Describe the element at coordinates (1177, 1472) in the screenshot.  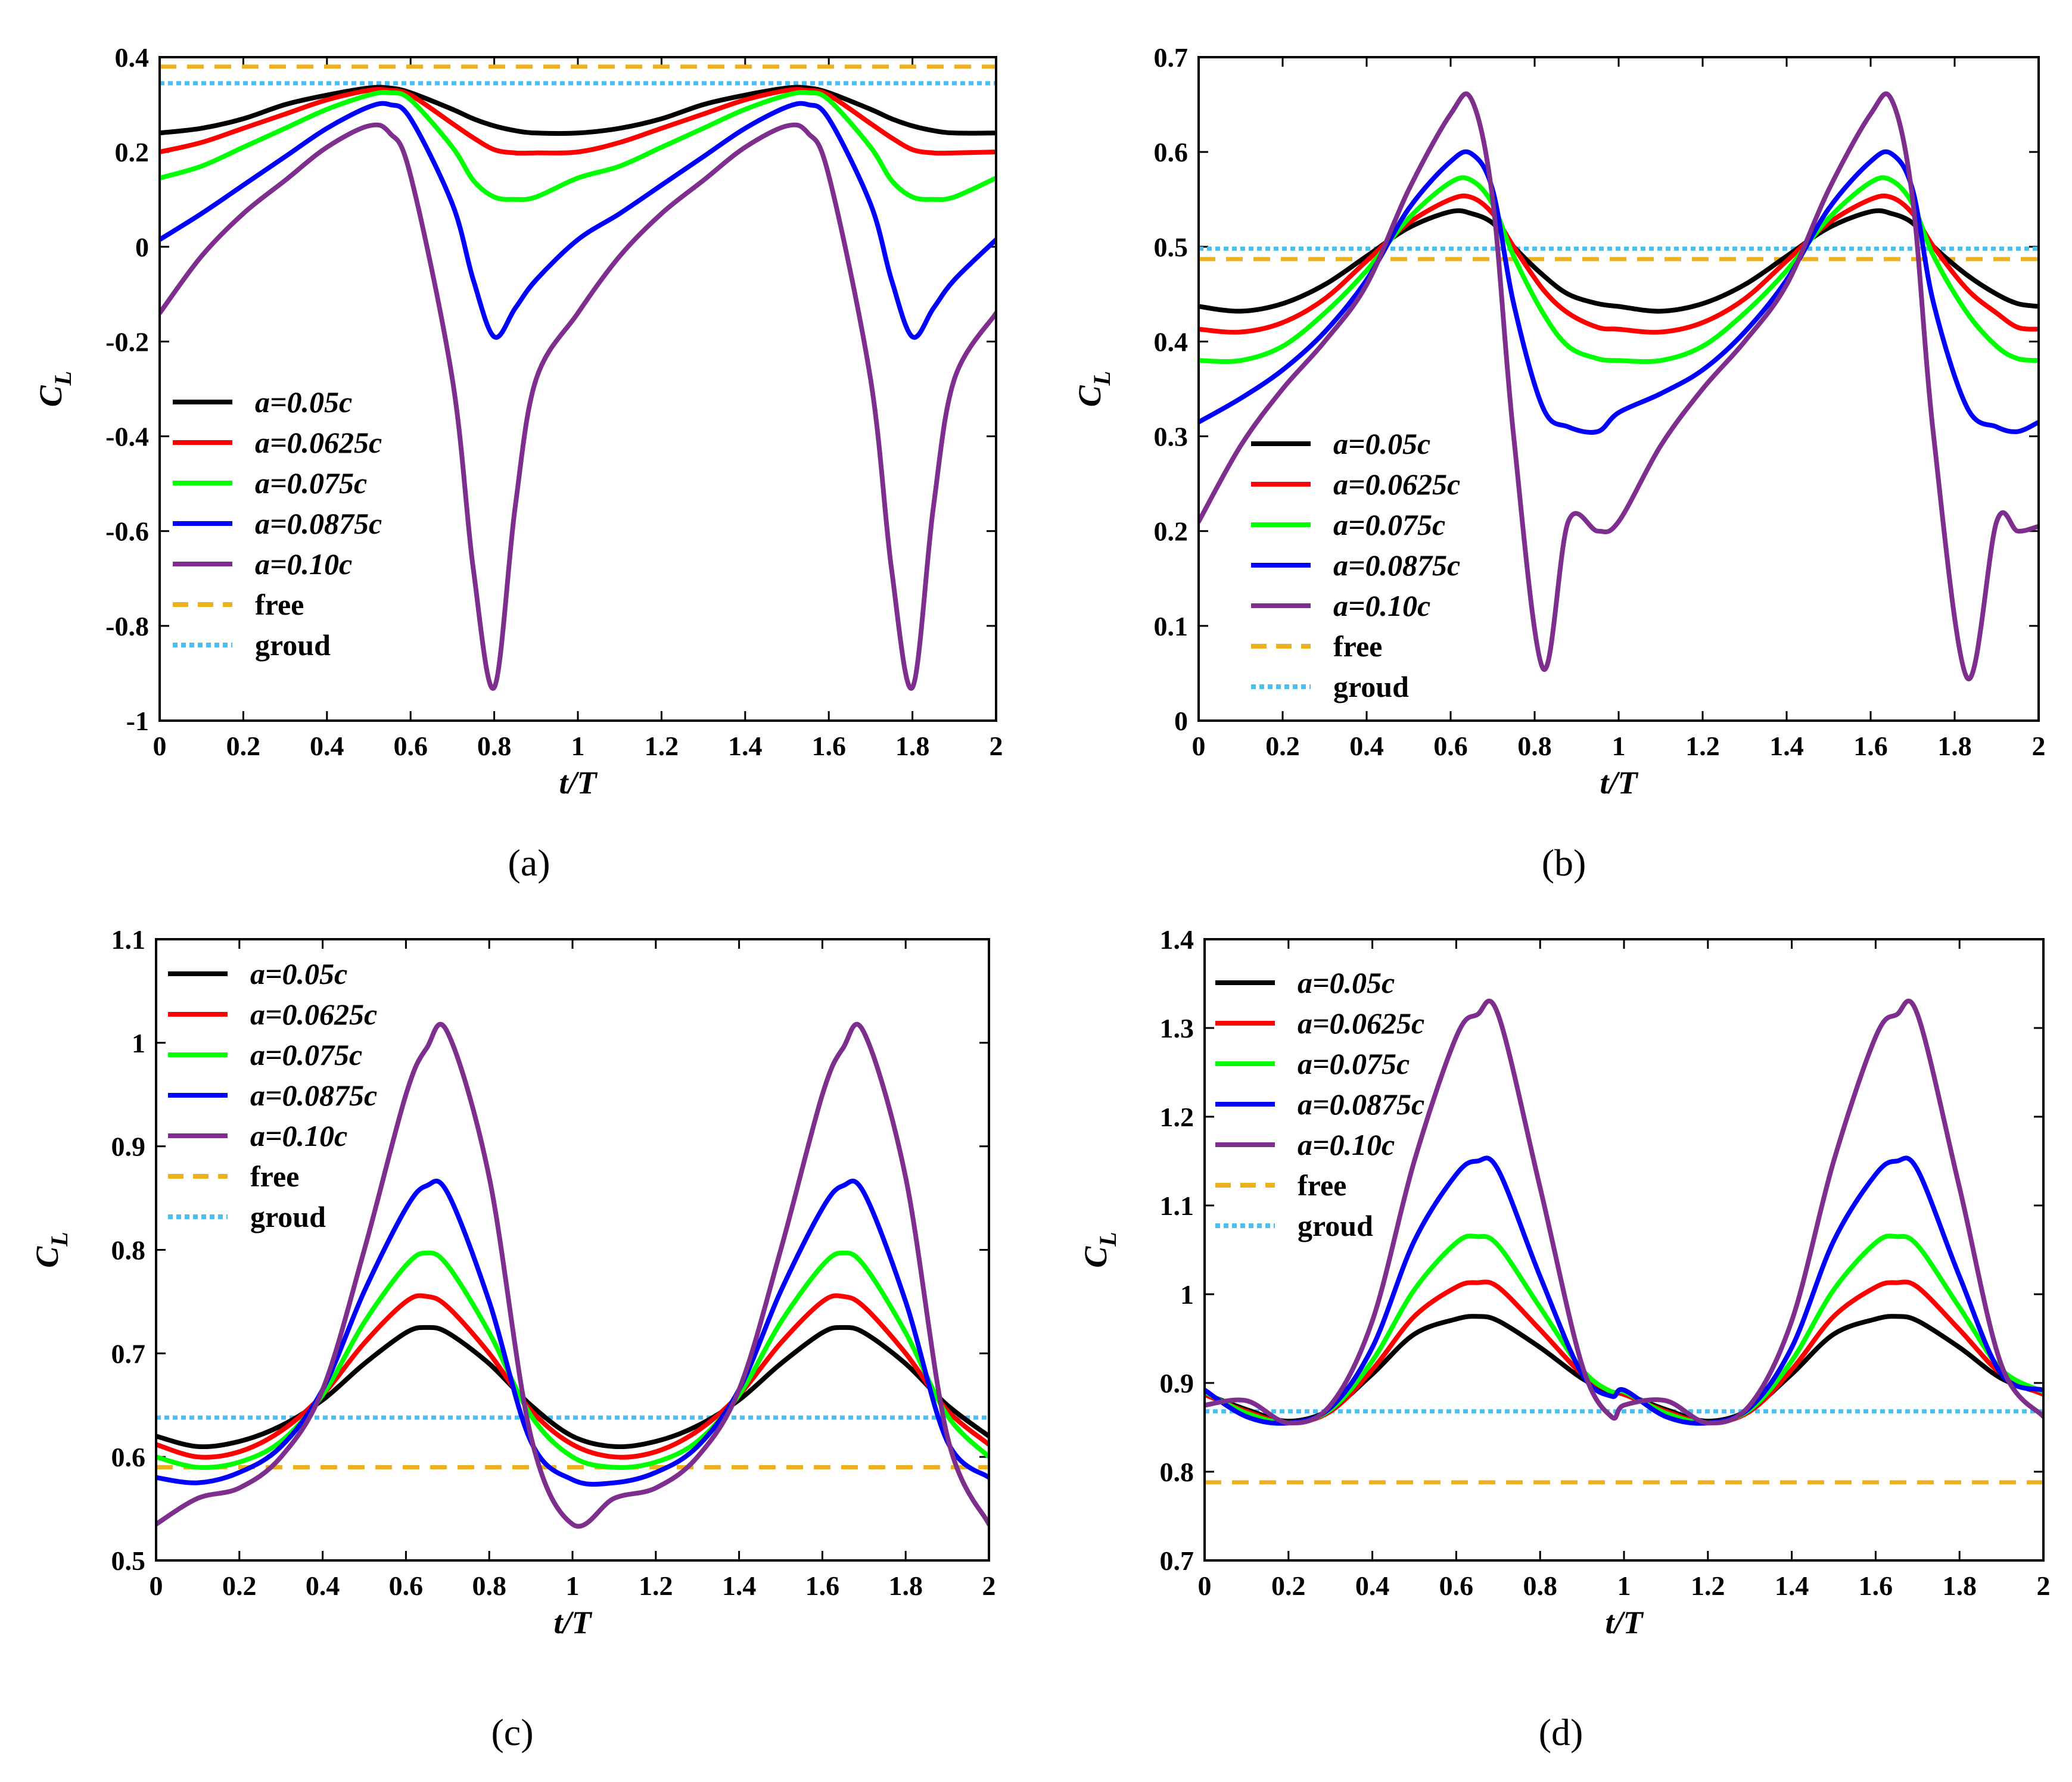
I see `y-tick-label: 0.8` at that location.